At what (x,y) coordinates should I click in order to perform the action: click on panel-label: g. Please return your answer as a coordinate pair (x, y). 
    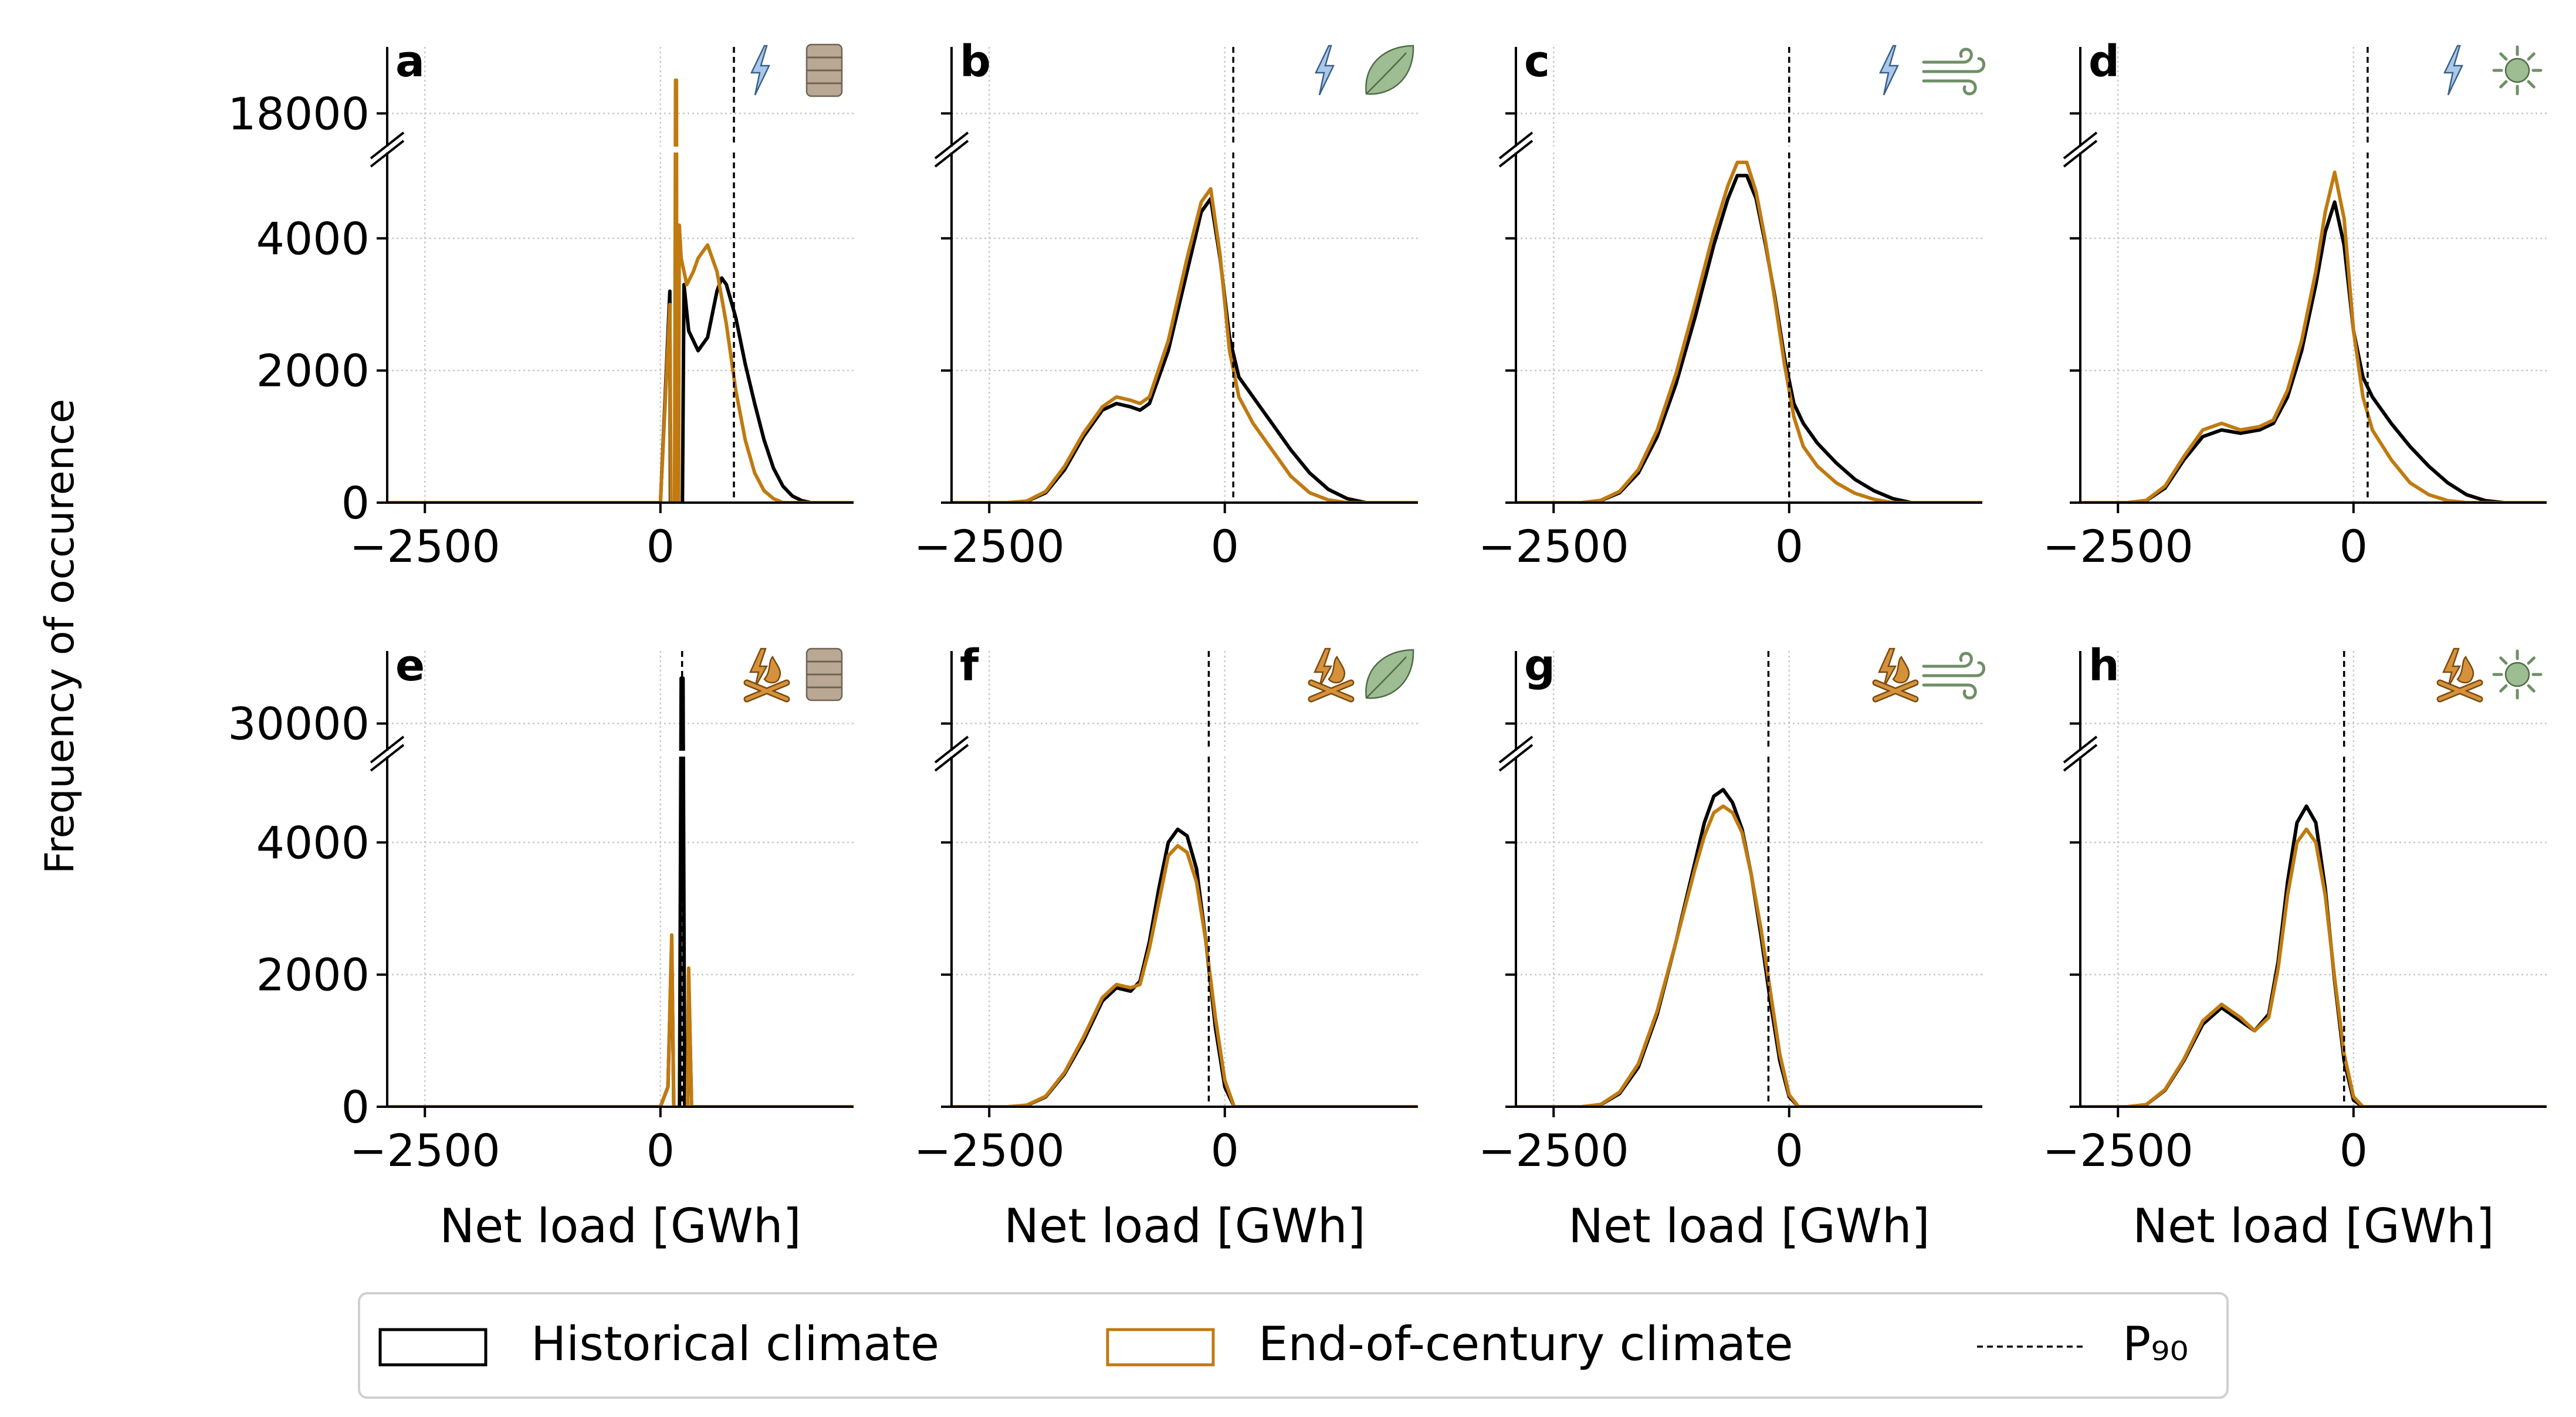
    Looking at the image, I should click on (1539, 665).